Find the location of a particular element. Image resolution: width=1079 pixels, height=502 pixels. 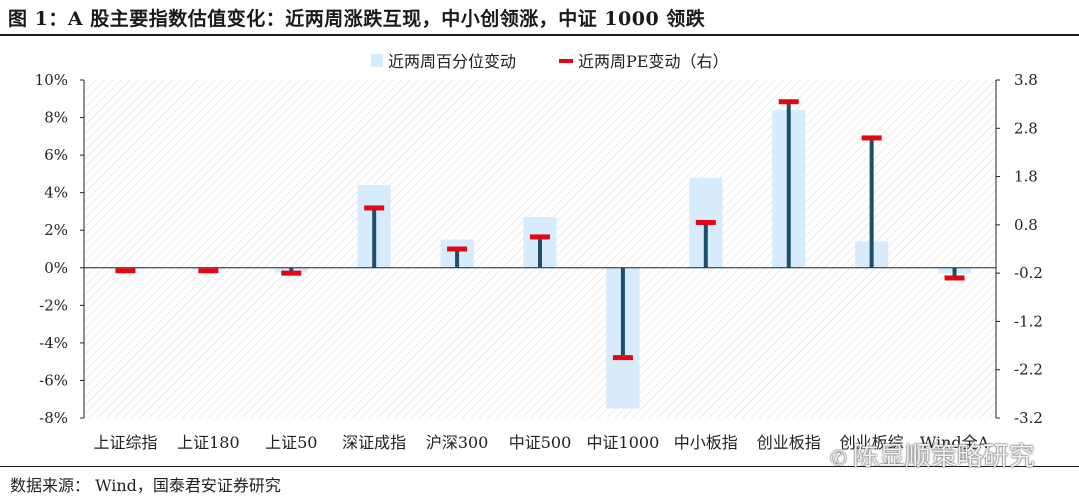

source-note: 数据来源： Wind，国泰君安证券研究 is located at coordinates (145, 485).